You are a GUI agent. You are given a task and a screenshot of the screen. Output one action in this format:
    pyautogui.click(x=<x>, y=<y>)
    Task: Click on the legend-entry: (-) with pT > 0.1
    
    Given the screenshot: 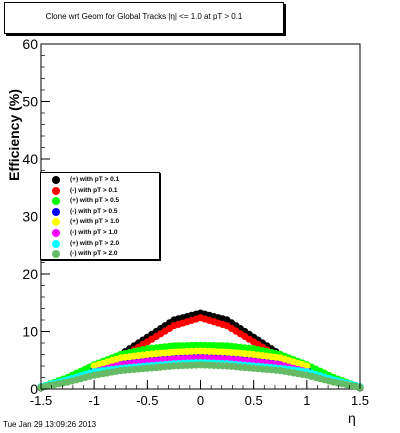 What is the action you would take?
    pyautogui.click(x=100, y=191)
    